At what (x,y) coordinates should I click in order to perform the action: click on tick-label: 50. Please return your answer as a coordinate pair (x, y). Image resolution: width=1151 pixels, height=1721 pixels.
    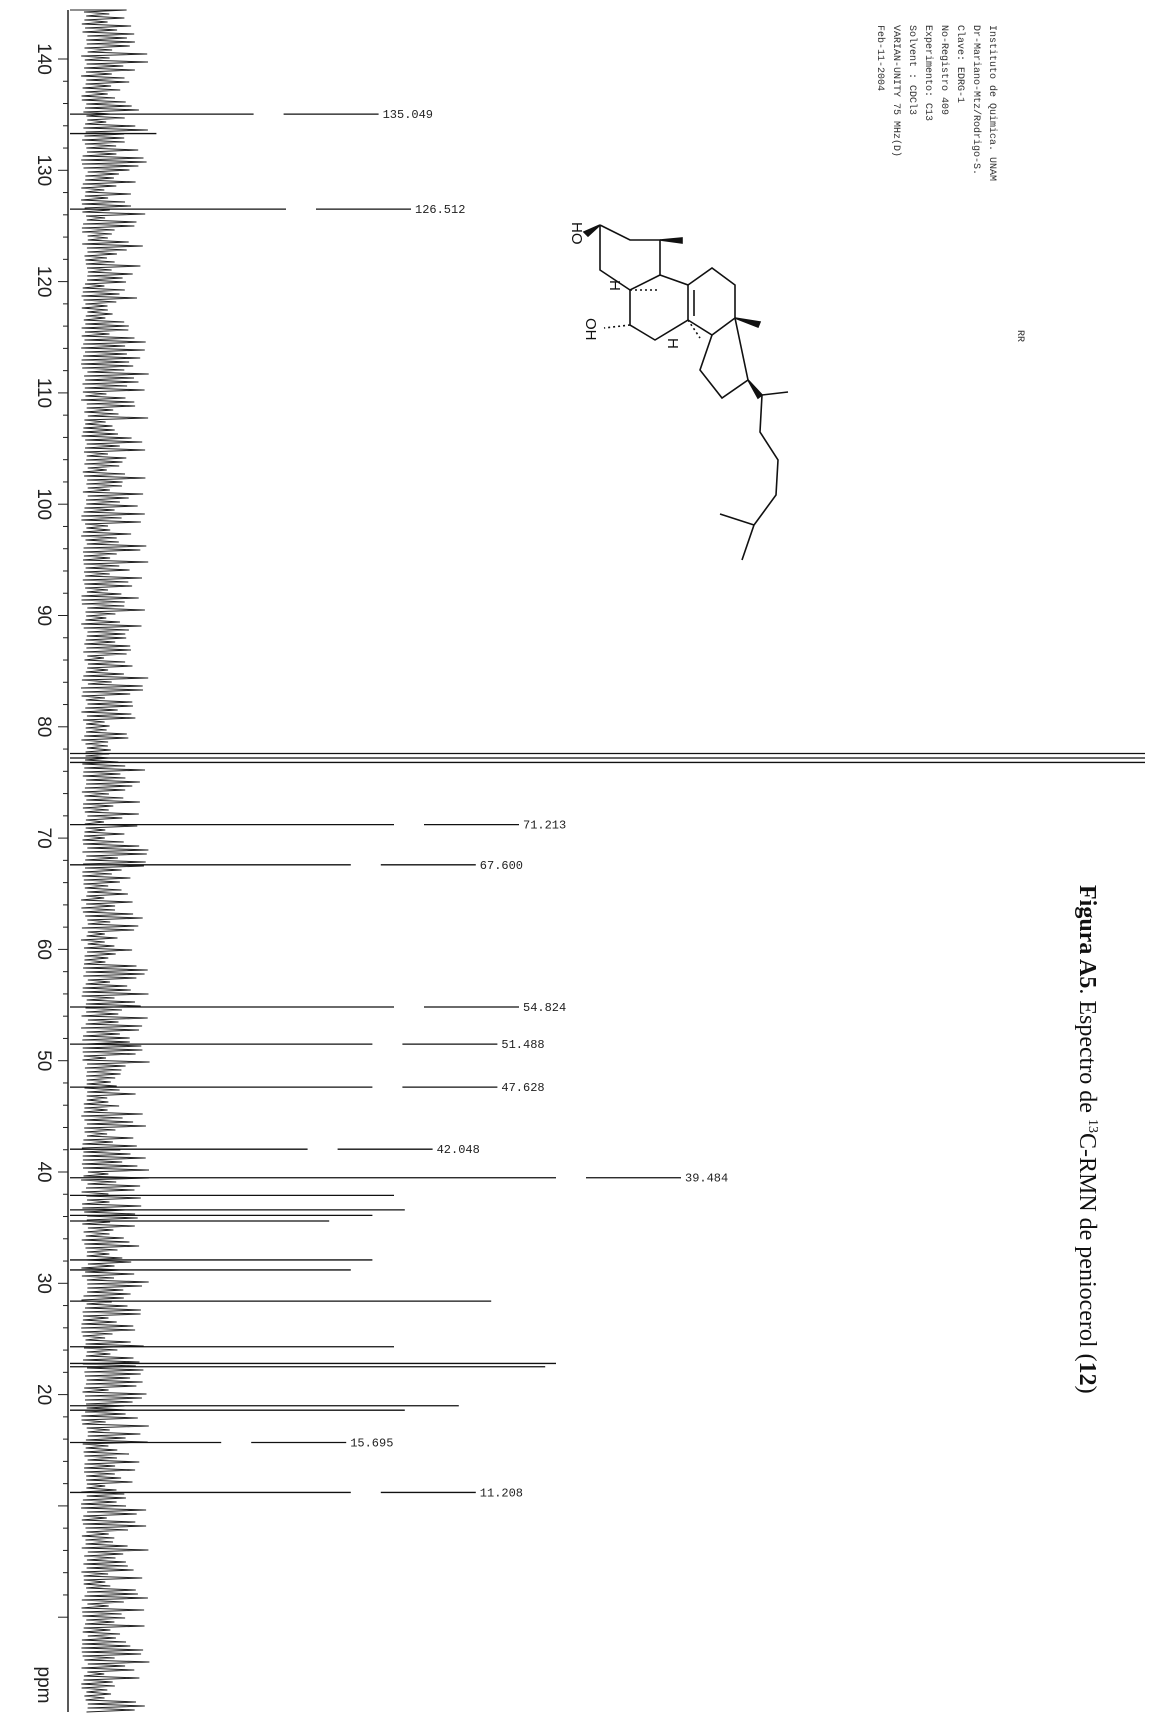
    Looking at the image, I should click on (43, 1060).